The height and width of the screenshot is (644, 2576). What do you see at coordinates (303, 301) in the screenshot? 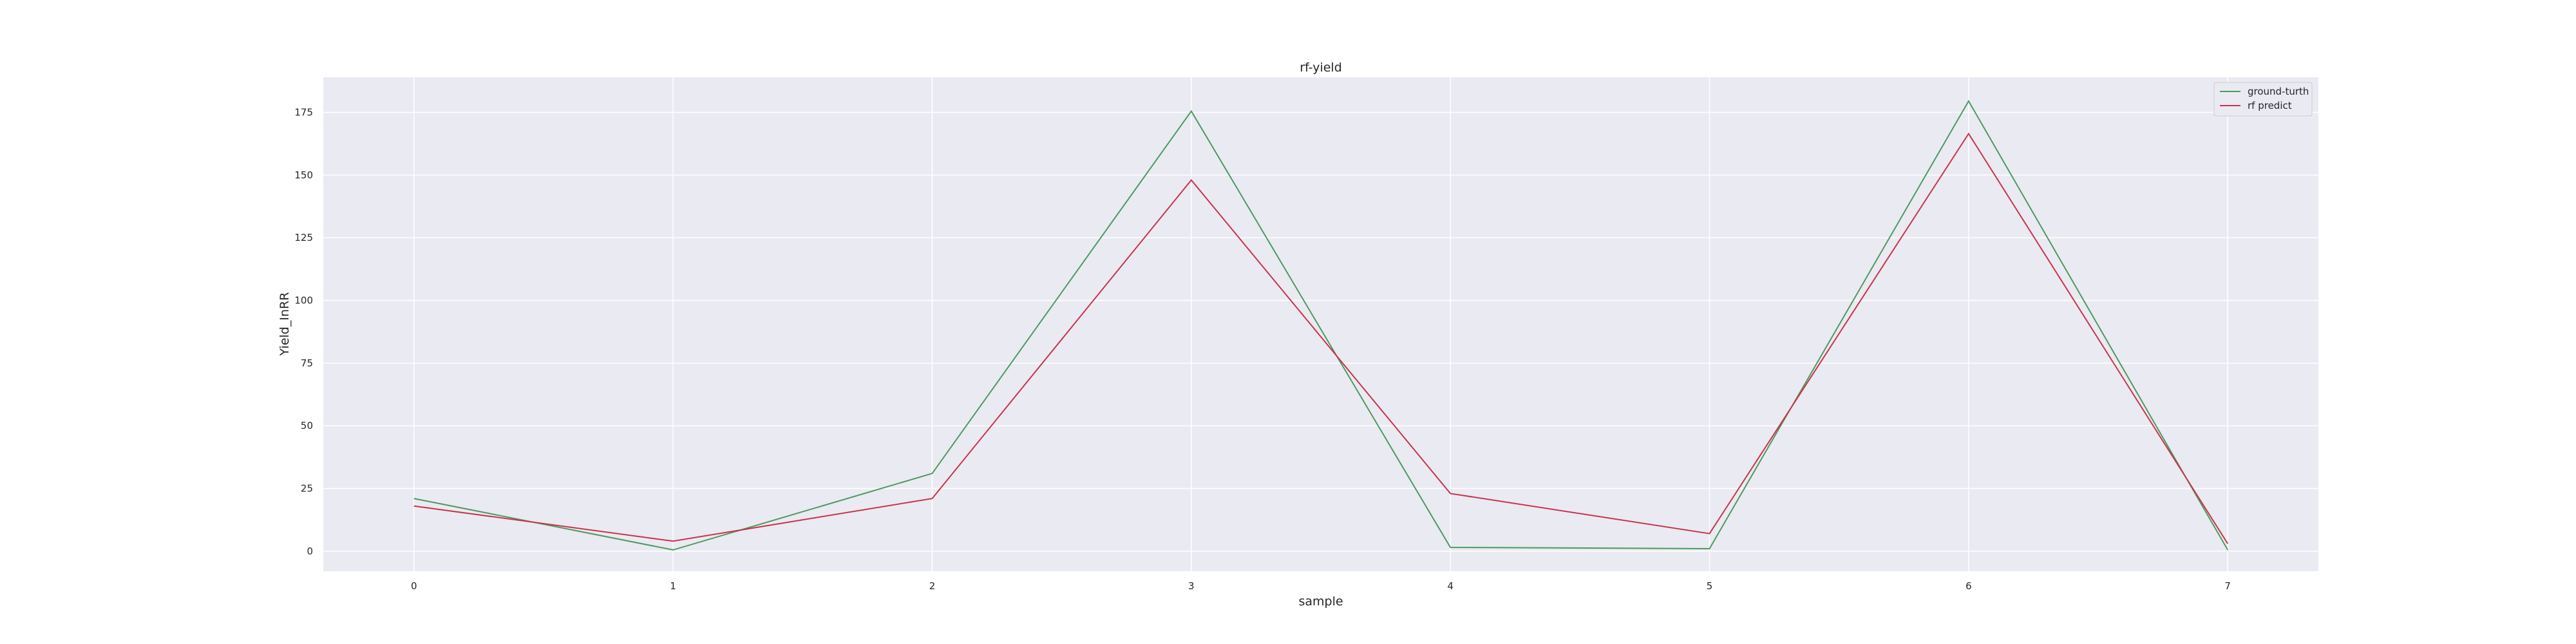
I see `y-tick-label: 100` at bounding box center [303, 301].